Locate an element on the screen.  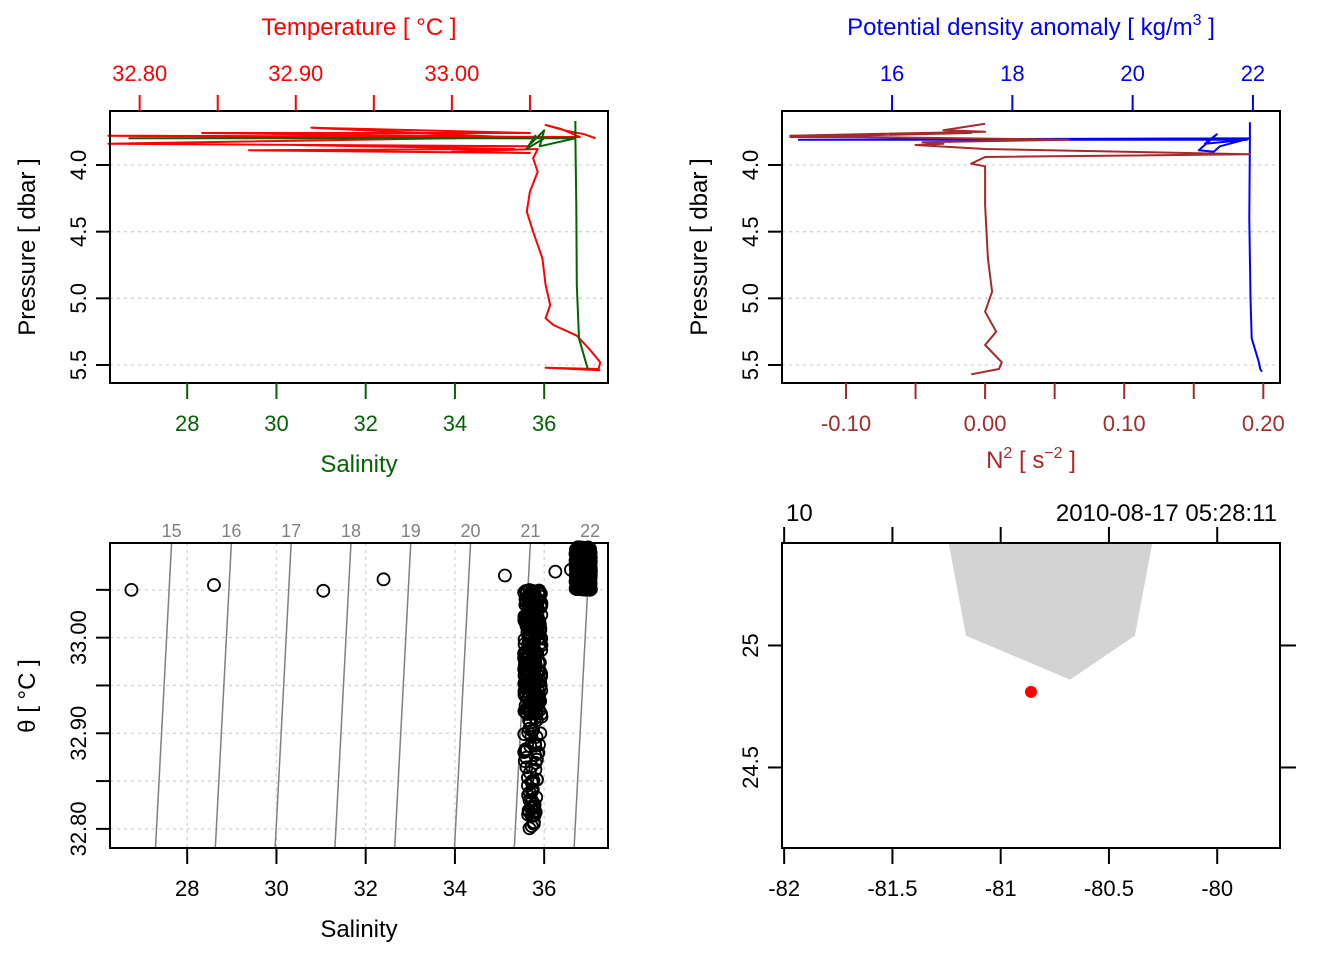
n2-axis-title-tail: ] is located at coordinates (1069, 460).